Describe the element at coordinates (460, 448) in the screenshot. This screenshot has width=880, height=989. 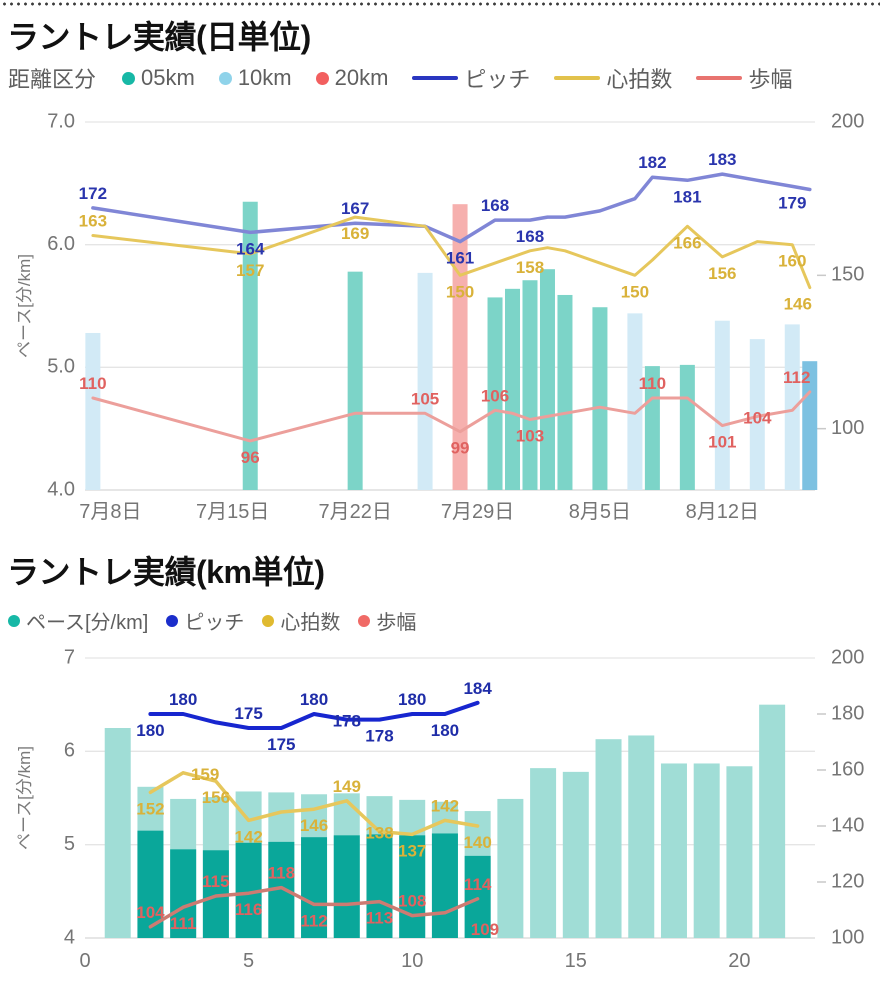
I see `歩幅-data-label: 99` at that location.